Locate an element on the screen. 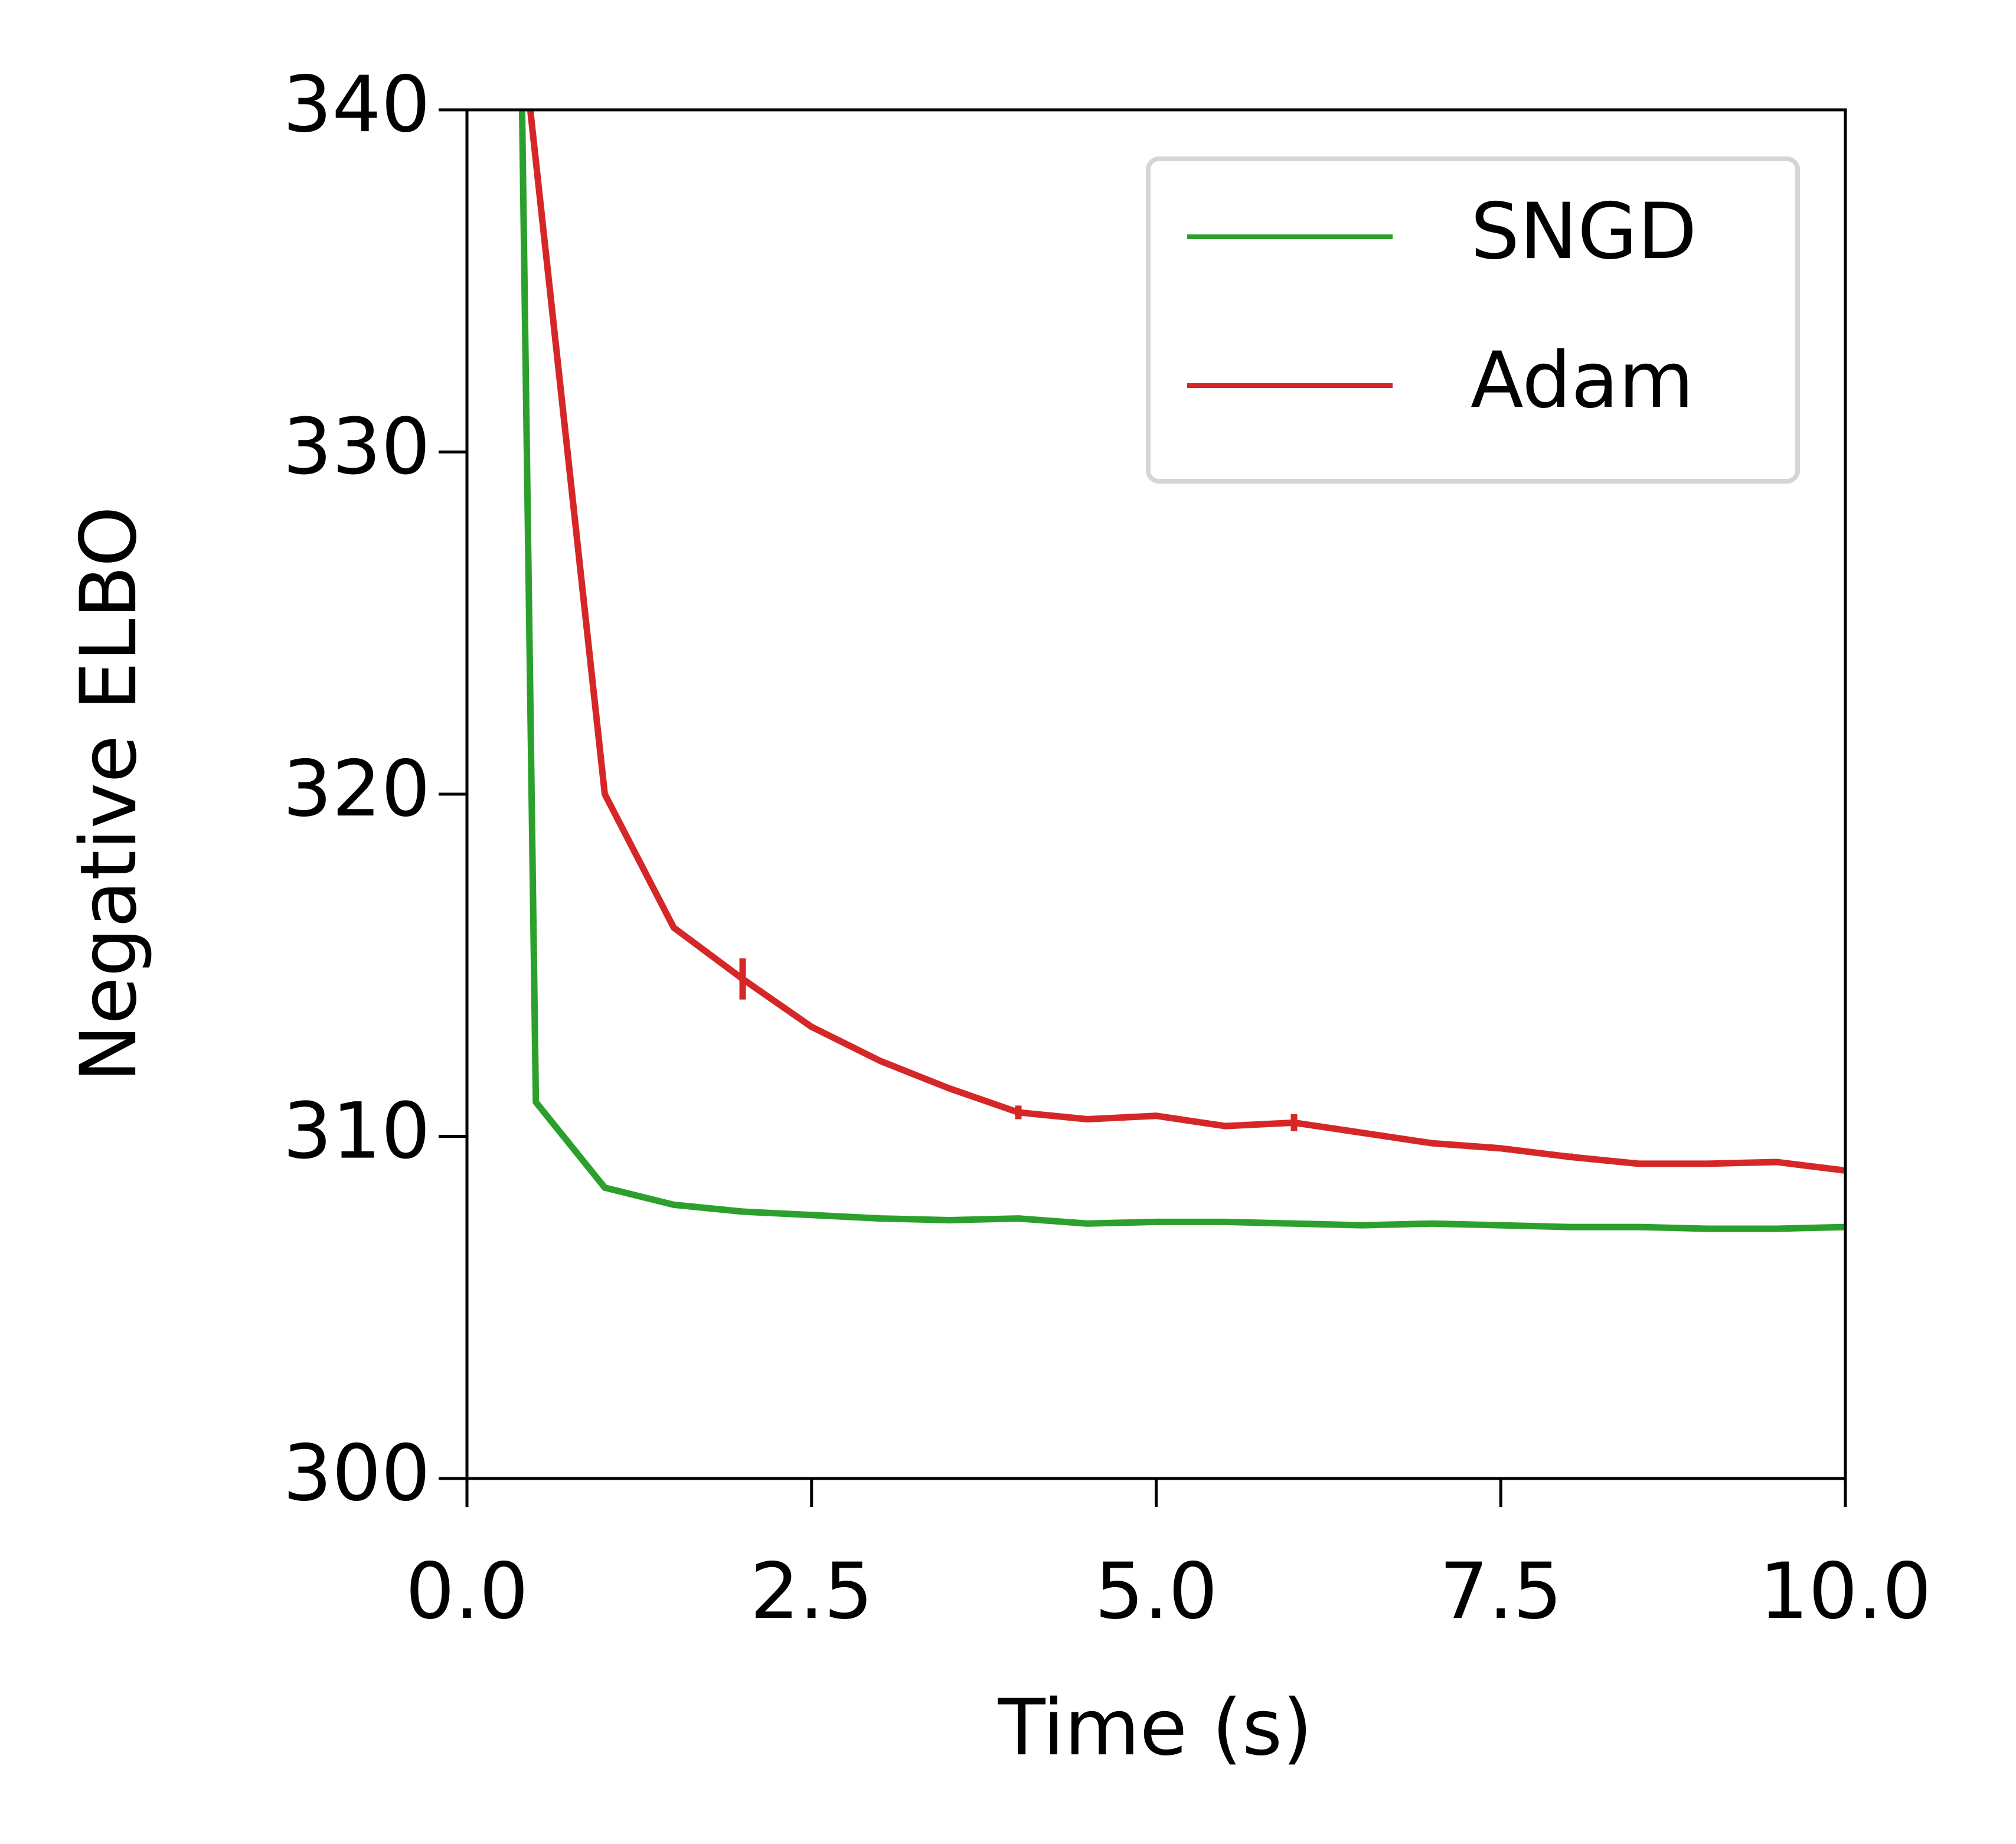  x-tick-label: 5.0 is located at coordinates (1155, 1591).